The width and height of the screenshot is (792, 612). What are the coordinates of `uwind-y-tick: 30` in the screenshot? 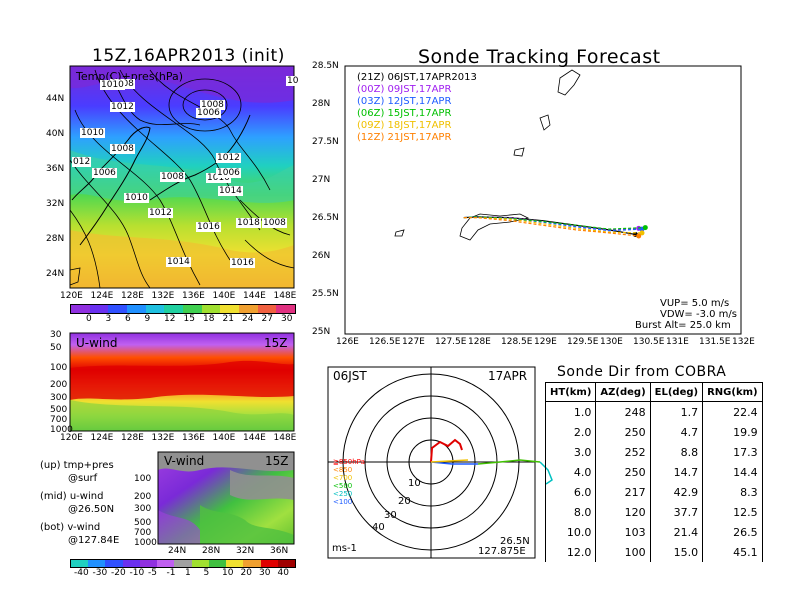 It's located at (56, 335).